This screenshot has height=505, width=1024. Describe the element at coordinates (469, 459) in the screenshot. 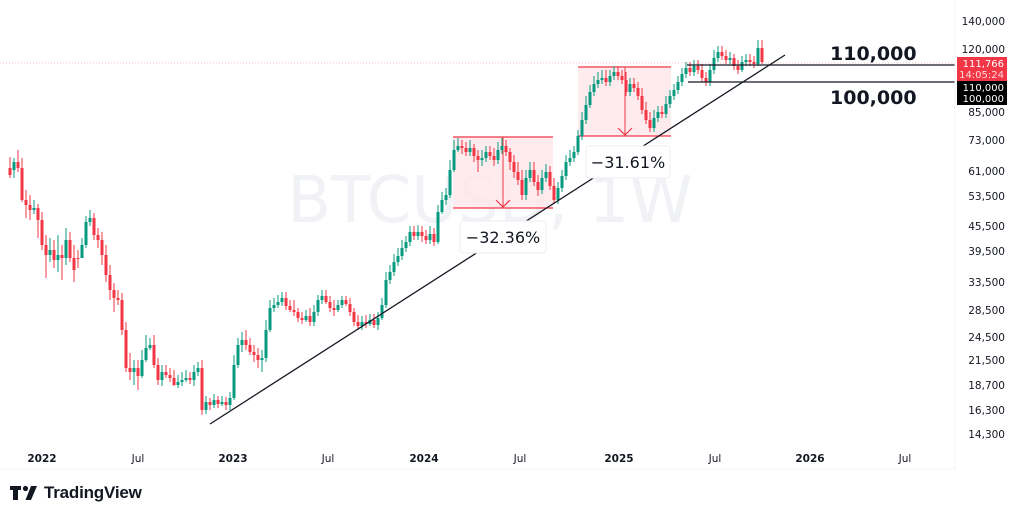

I see `time-axis: 2022 Jul 2023 Jul 2024 Jul 2025 Jul 2026 Jul` at that location.